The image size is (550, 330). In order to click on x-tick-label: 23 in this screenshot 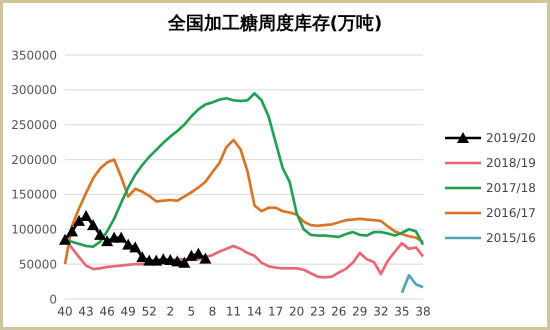, I will do `click(318, 311)`.